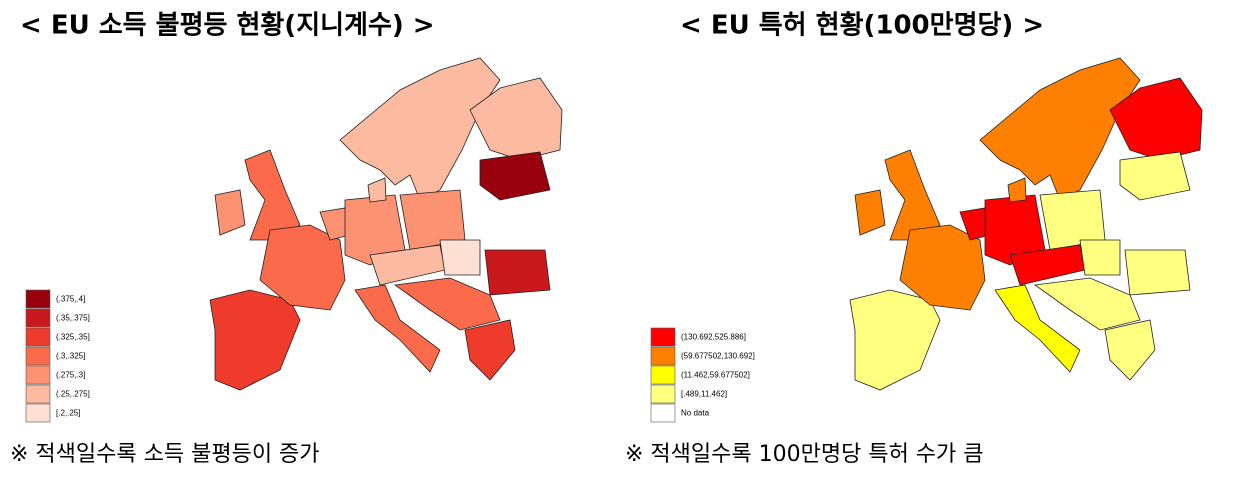 This screenshot has height=481, width=1241. What do you see at coordinates (227, 26) in the screenshot?
I see `left-title: < EU 소득 불평등 현황(지니계수) >` at bounding box center [227, 26].